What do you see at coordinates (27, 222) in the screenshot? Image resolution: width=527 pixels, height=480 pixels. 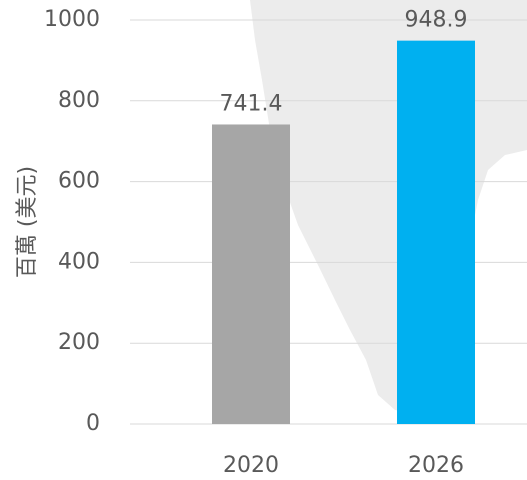 I see `y-axis-label: 百萬 (美元)` at bounding box center [27, 222].